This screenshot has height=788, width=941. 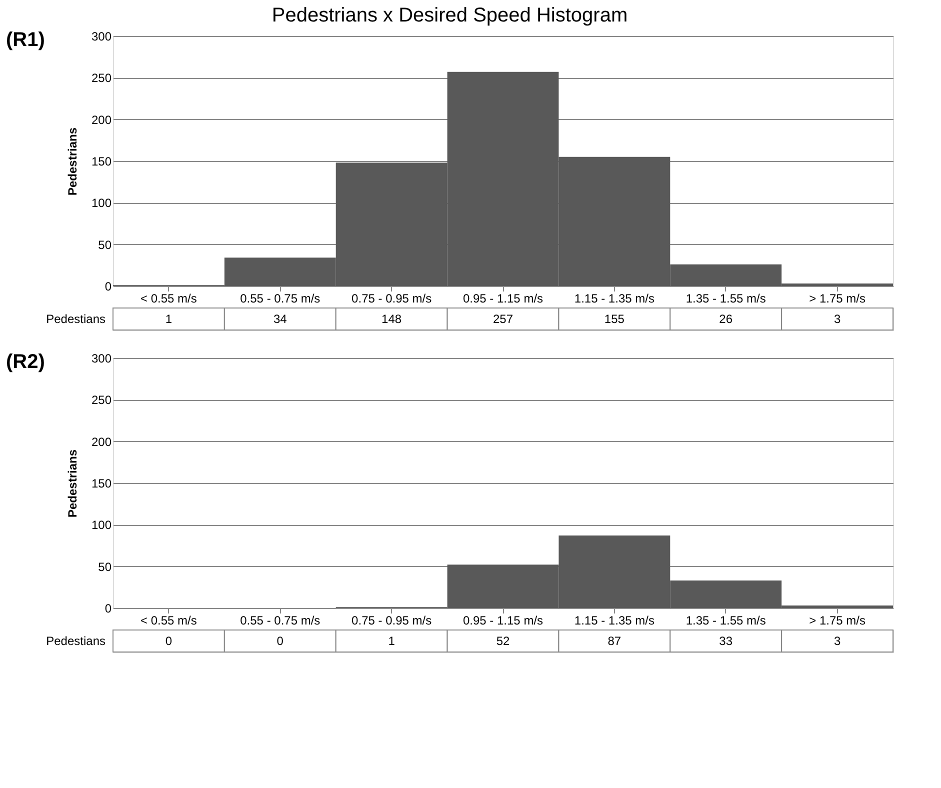 I want to click on chart-title: Pedestrians x Desired Speed Histogram, so click(x=450, y=15).